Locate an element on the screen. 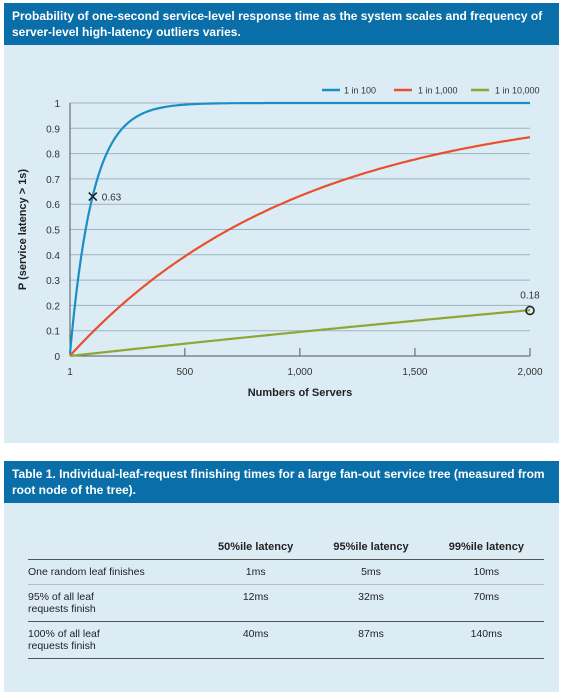 This screenshot has width=563, height=695. table-header-50: 50%ile latency is located at coordinates (256, 550).